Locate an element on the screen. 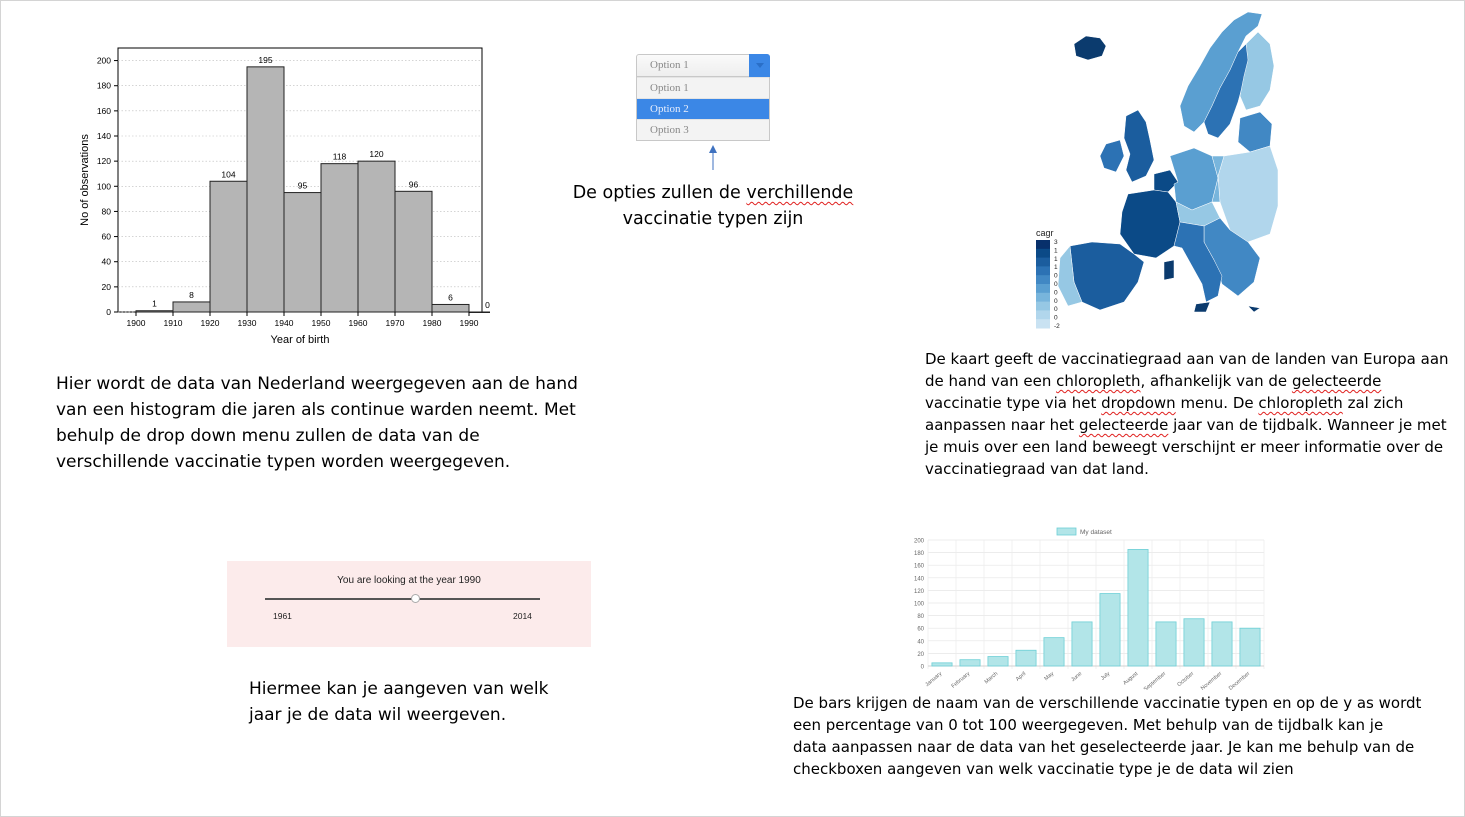 The width and height of the screenshot is (1465, 817). map-region-italy is located at coordinates (1198, 262).